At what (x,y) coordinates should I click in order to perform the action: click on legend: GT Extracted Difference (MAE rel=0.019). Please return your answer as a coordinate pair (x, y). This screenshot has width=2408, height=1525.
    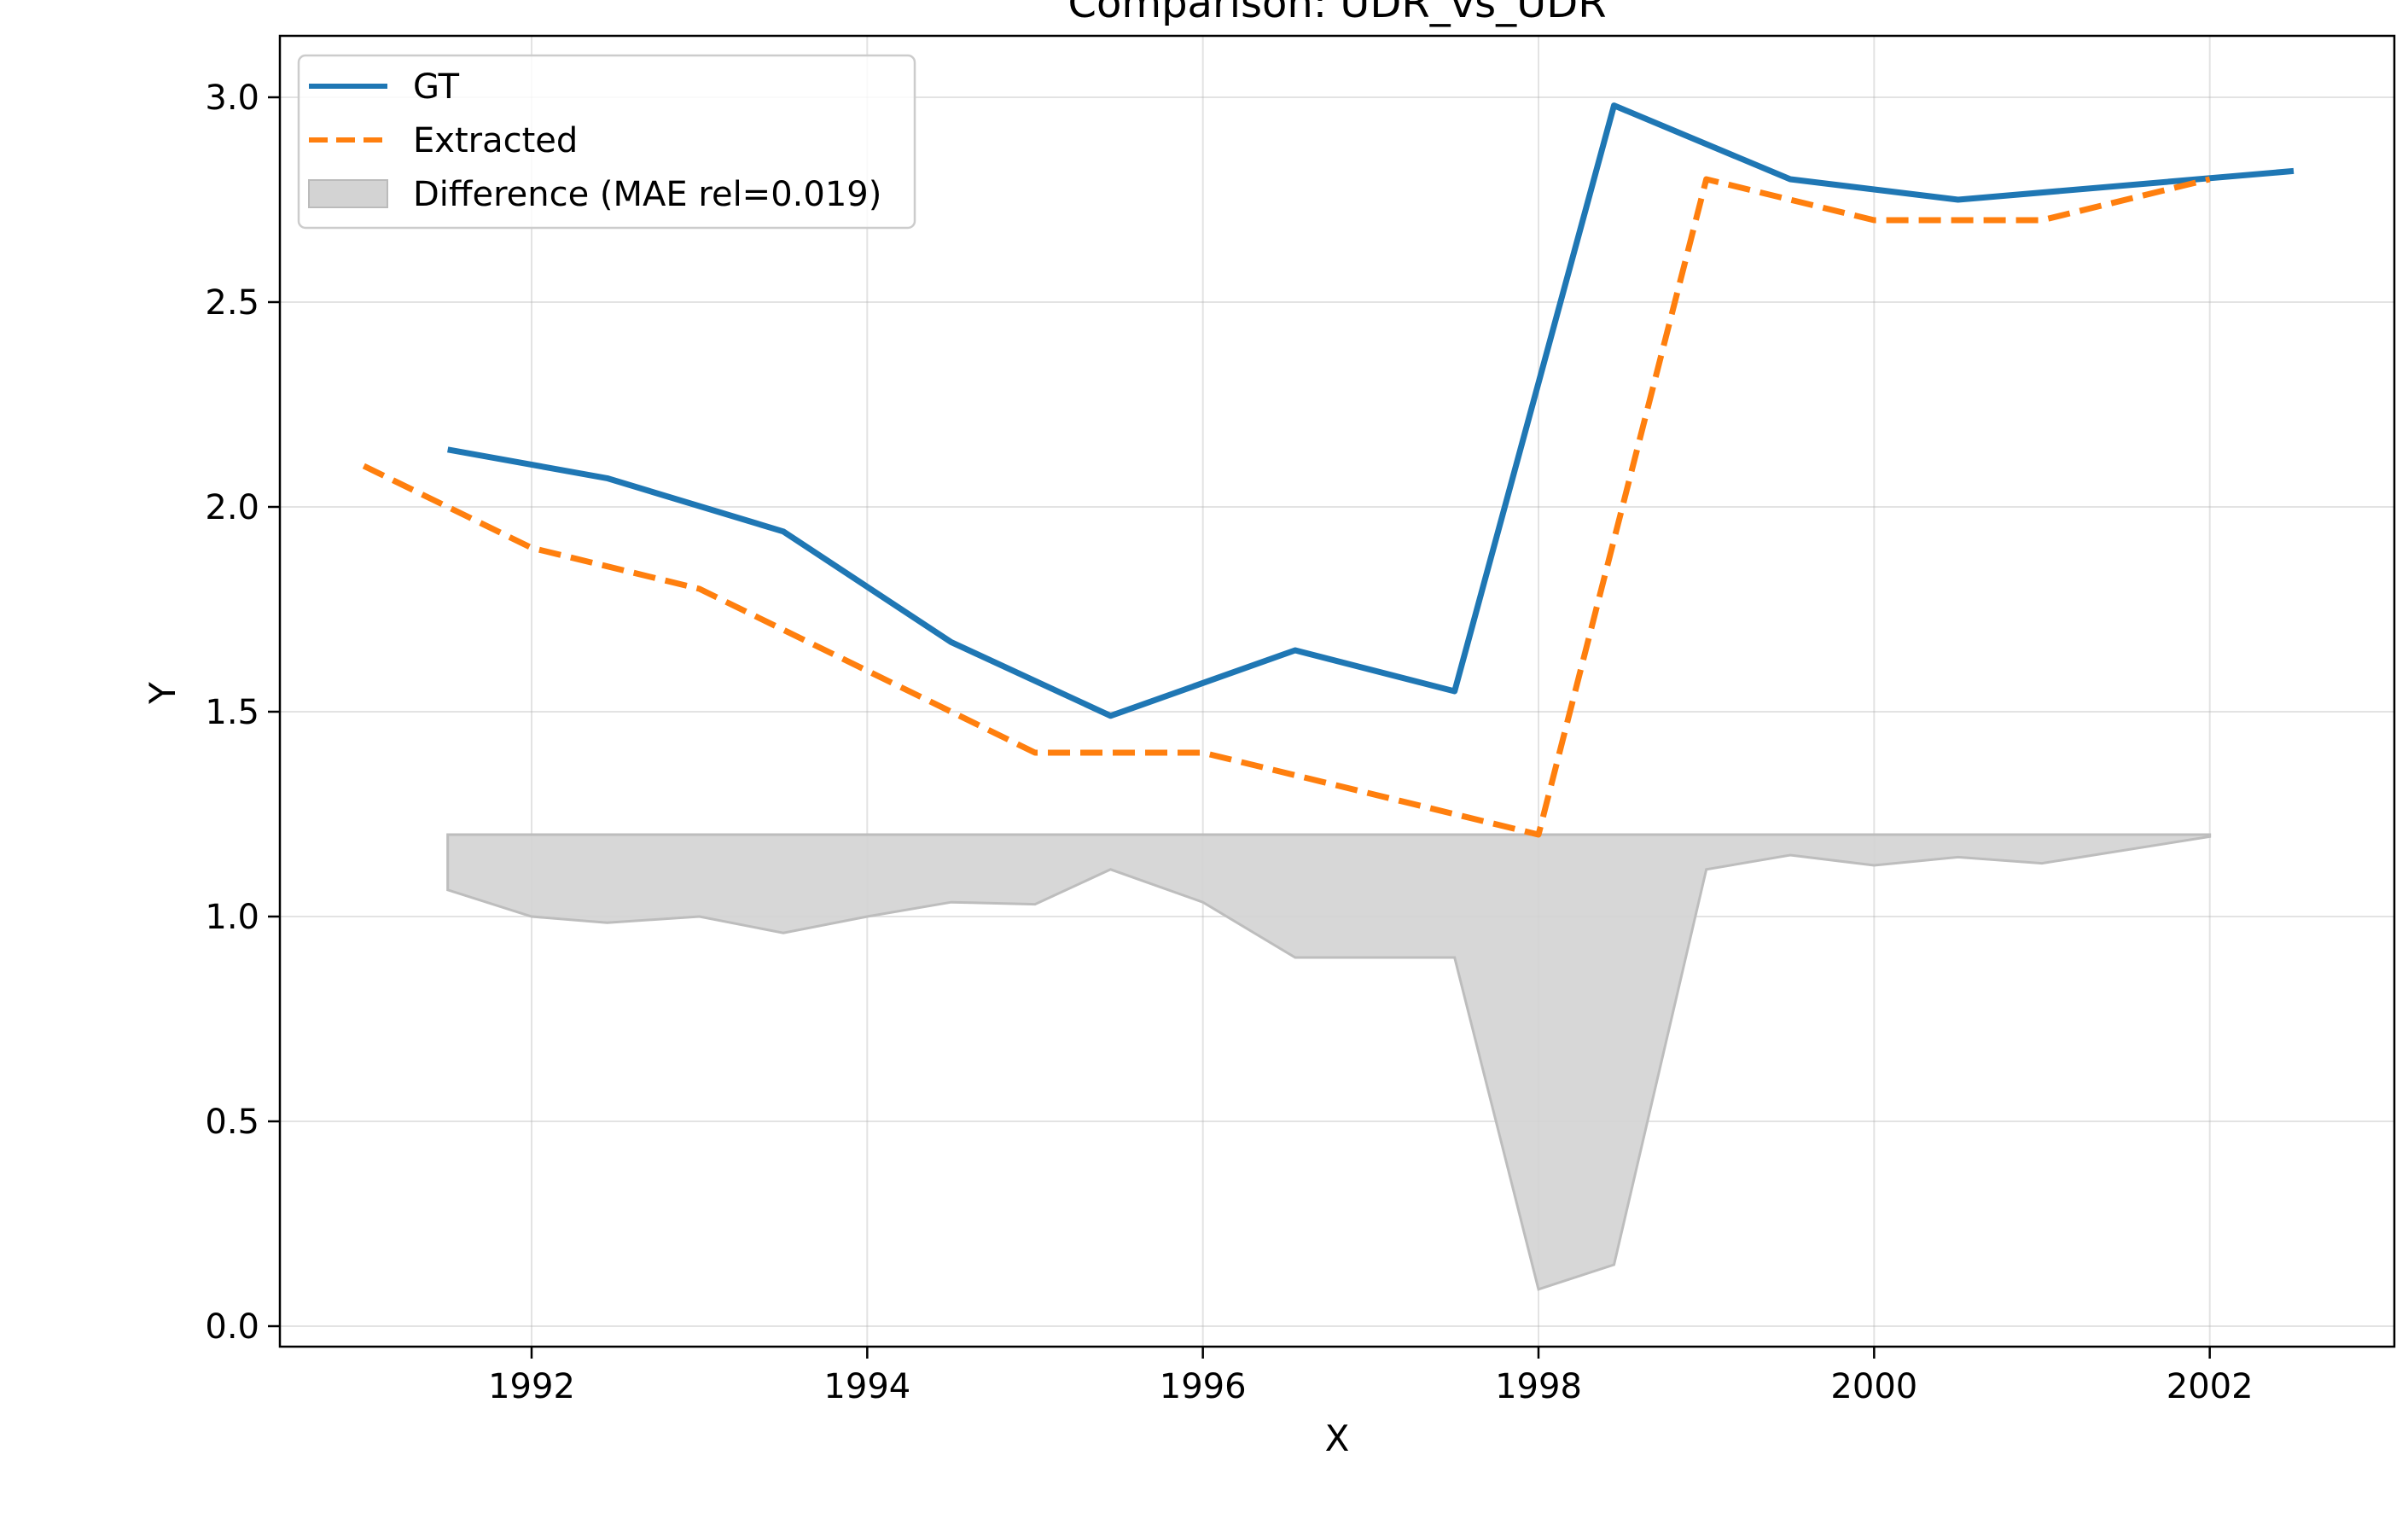
    Looking at the image, I should click on (606, 142).